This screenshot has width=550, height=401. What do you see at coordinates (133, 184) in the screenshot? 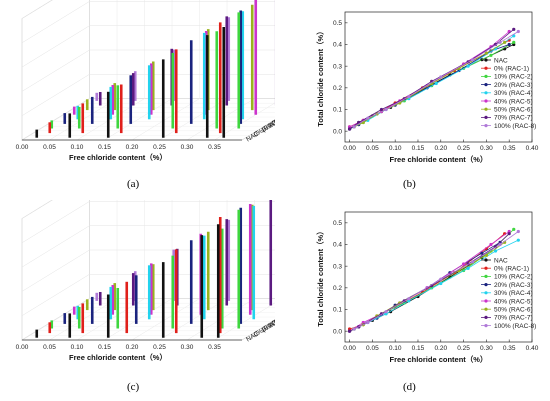
I see `panel-label-a: (a)` at bounding box center [133, 184].